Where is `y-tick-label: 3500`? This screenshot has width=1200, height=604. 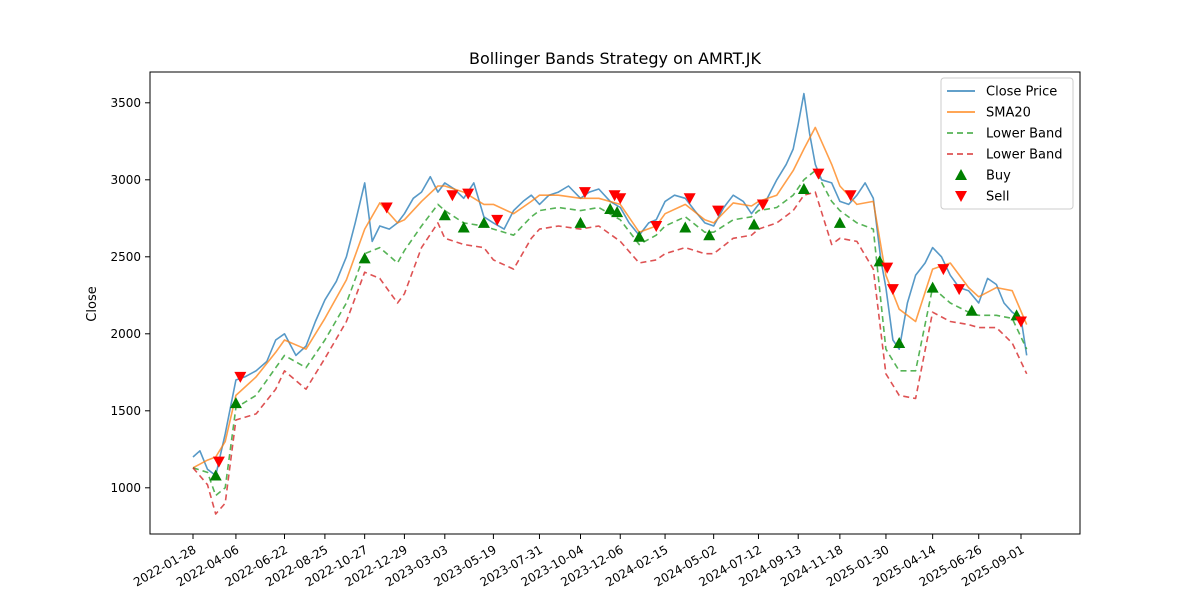 y-tick-label: 3500 is located at coordinates (125, 103).